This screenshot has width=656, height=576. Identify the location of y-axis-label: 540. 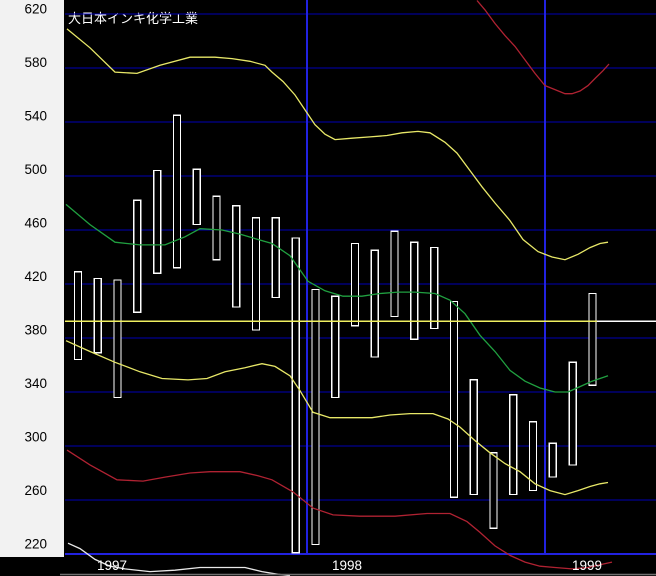
(35, 116).